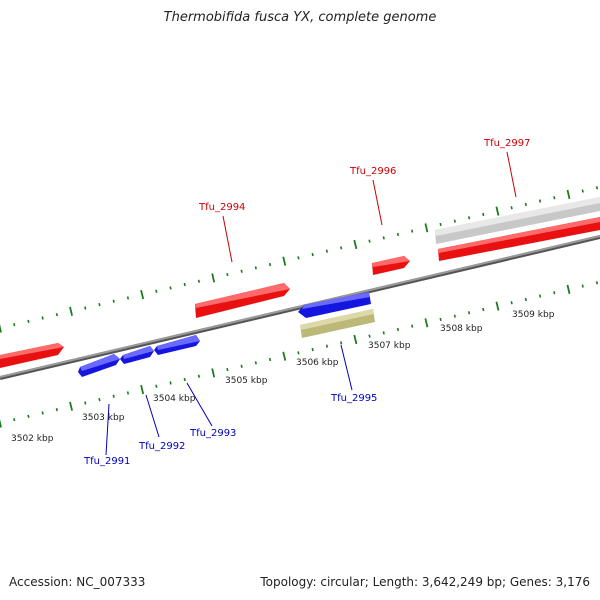 This screenshot has height=600, width=600. What do you see at coordinates (212, 433) in the screenshot?
I see `gene-label-tfu-2993: Tfu_2993` at bounding box center [212, 433].